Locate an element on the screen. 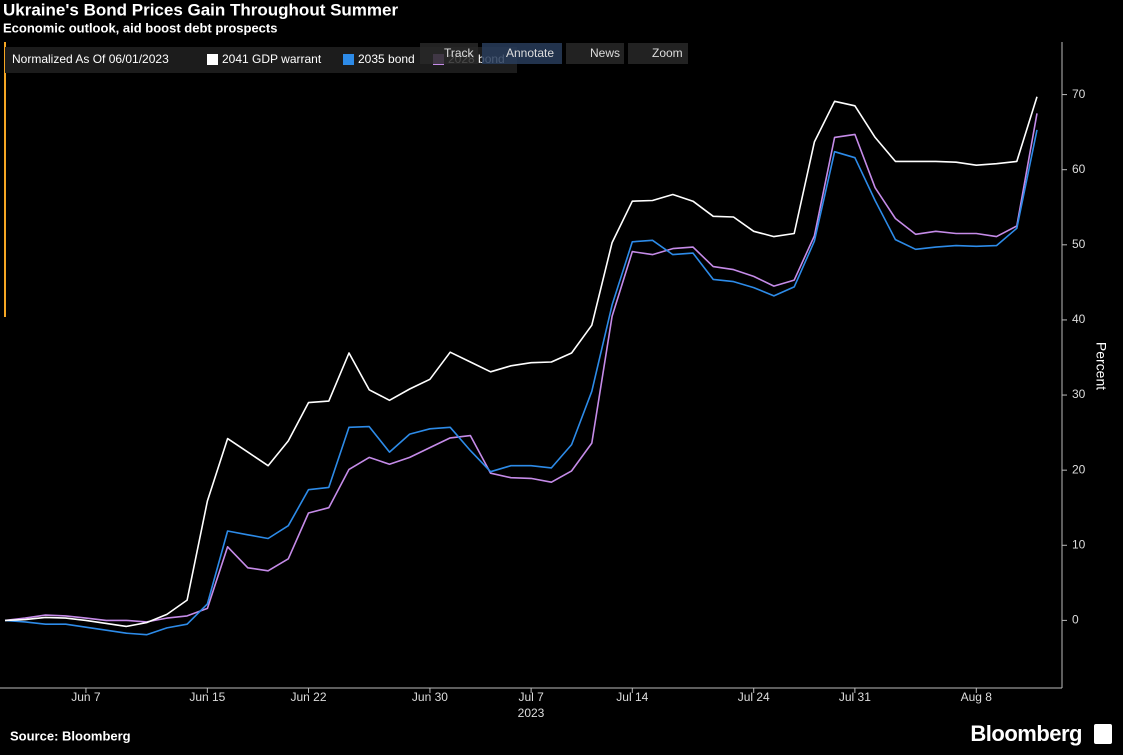 The image size is (1123, 755). toolbar-button: Annotate is located at coordinates (522, 53).